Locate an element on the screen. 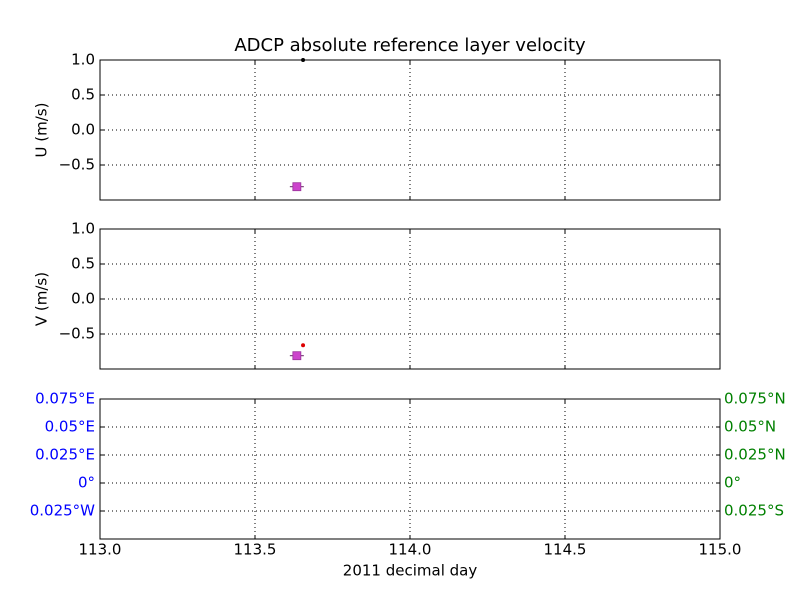 The width and height of the screenshot is (800, 600). x-axis-label: 2011 decimal day is located at coordinates (410, 571).